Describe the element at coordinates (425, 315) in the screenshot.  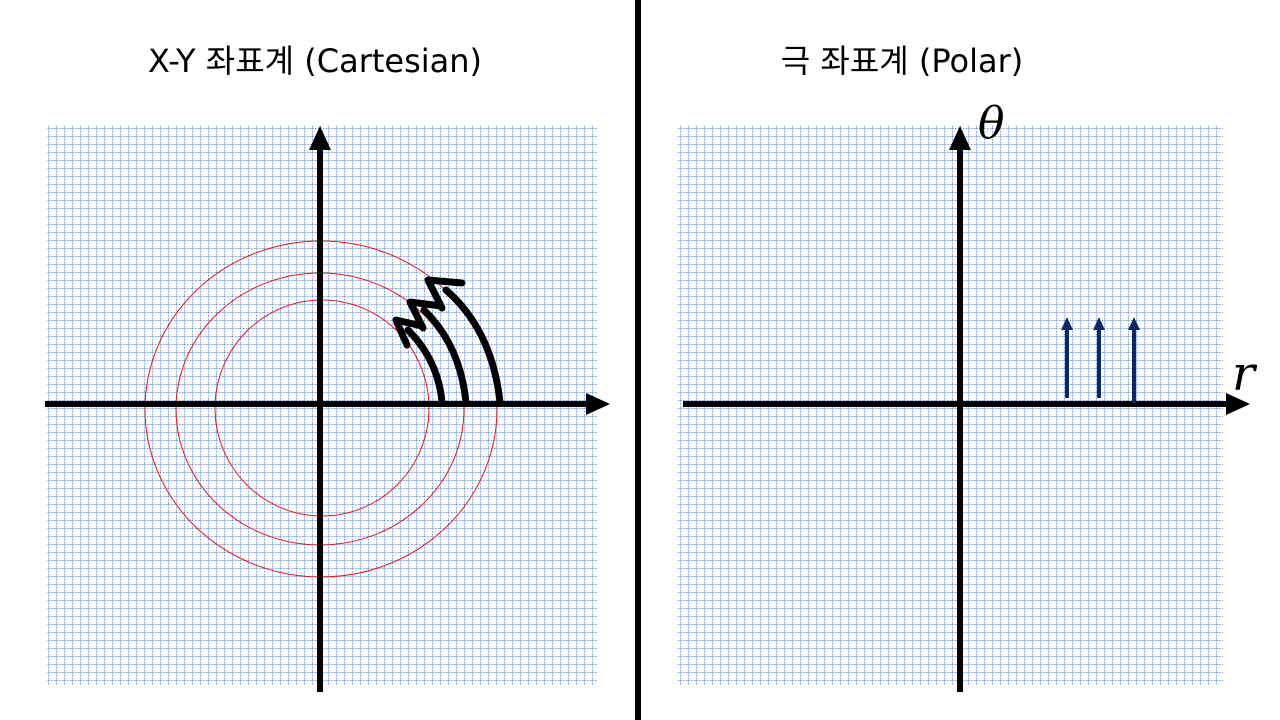
I see `rotation-arrow-middle-head` at that location.